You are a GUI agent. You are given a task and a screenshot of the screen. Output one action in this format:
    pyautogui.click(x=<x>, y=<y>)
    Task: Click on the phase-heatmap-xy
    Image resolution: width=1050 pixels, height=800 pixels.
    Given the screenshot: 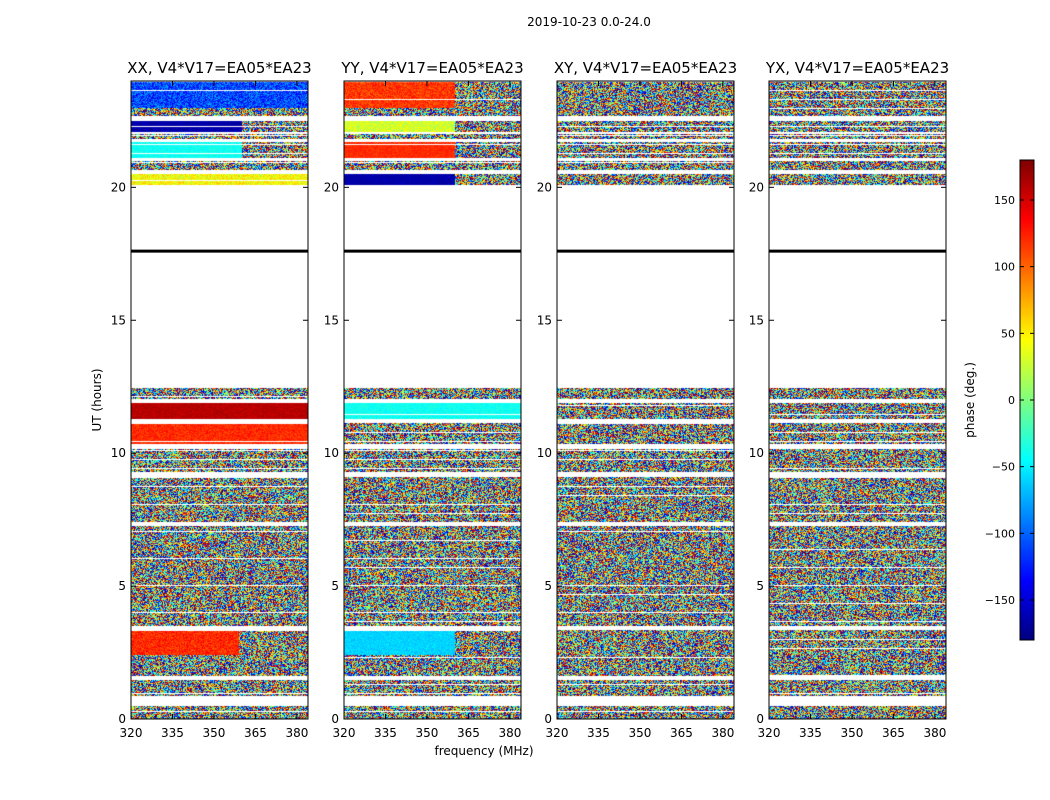 What is the action you would take?
    pyautogui.click(x=645, y=400)
    